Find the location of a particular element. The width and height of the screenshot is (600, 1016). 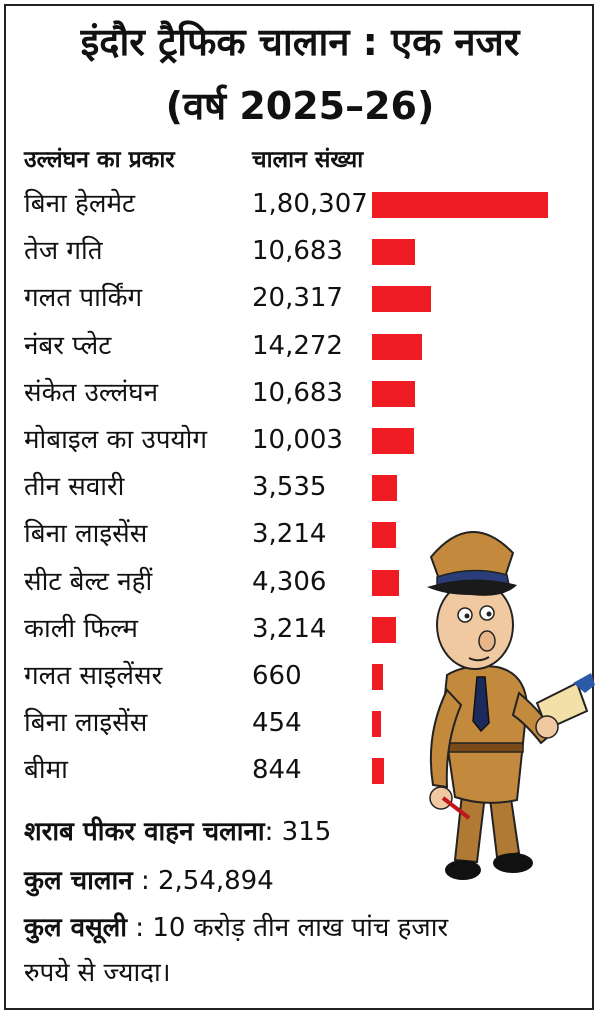

drunk-driving-value: : 315 is located at coordinates (298, 832).